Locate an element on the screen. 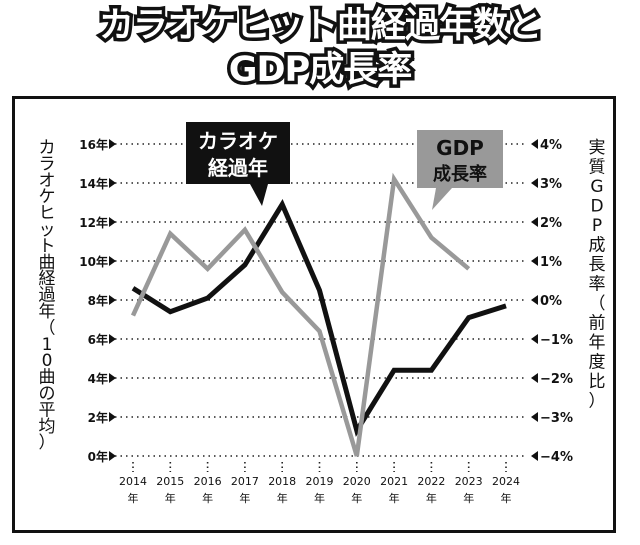 This screenshot has height=545, width=640. x-tick-label: 2014 is located at coordinates (133, 481).